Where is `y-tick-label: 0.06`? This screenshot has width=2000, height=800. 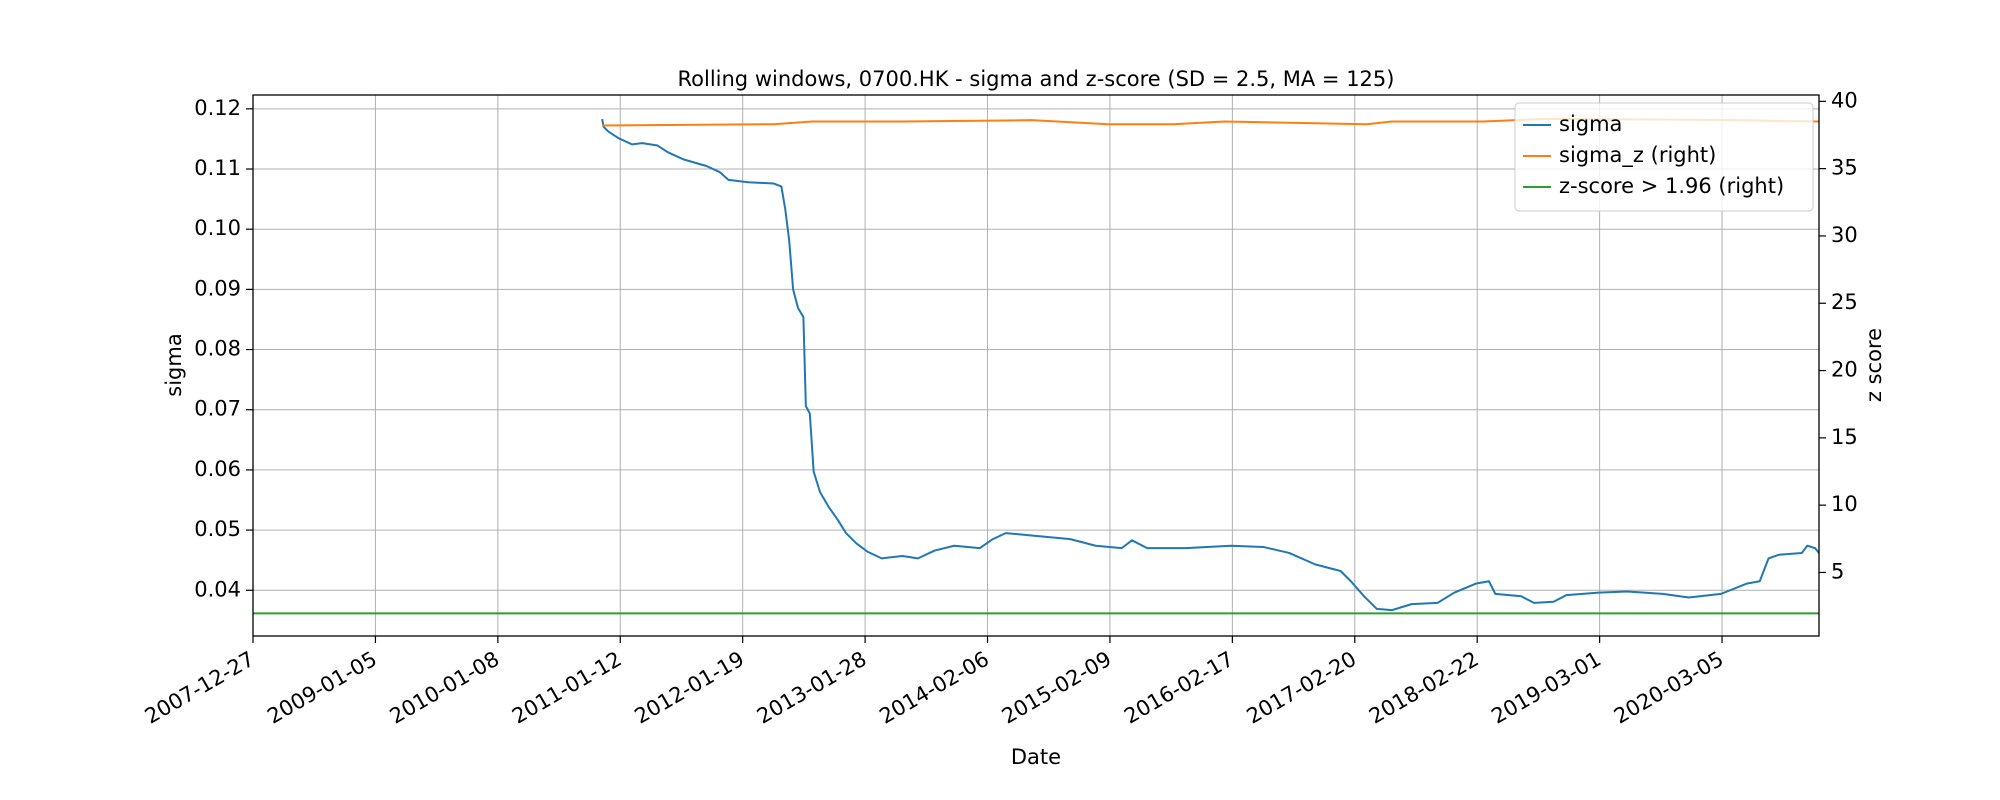 y-tick-label: 0.06 is located at coordinates (217, 469).